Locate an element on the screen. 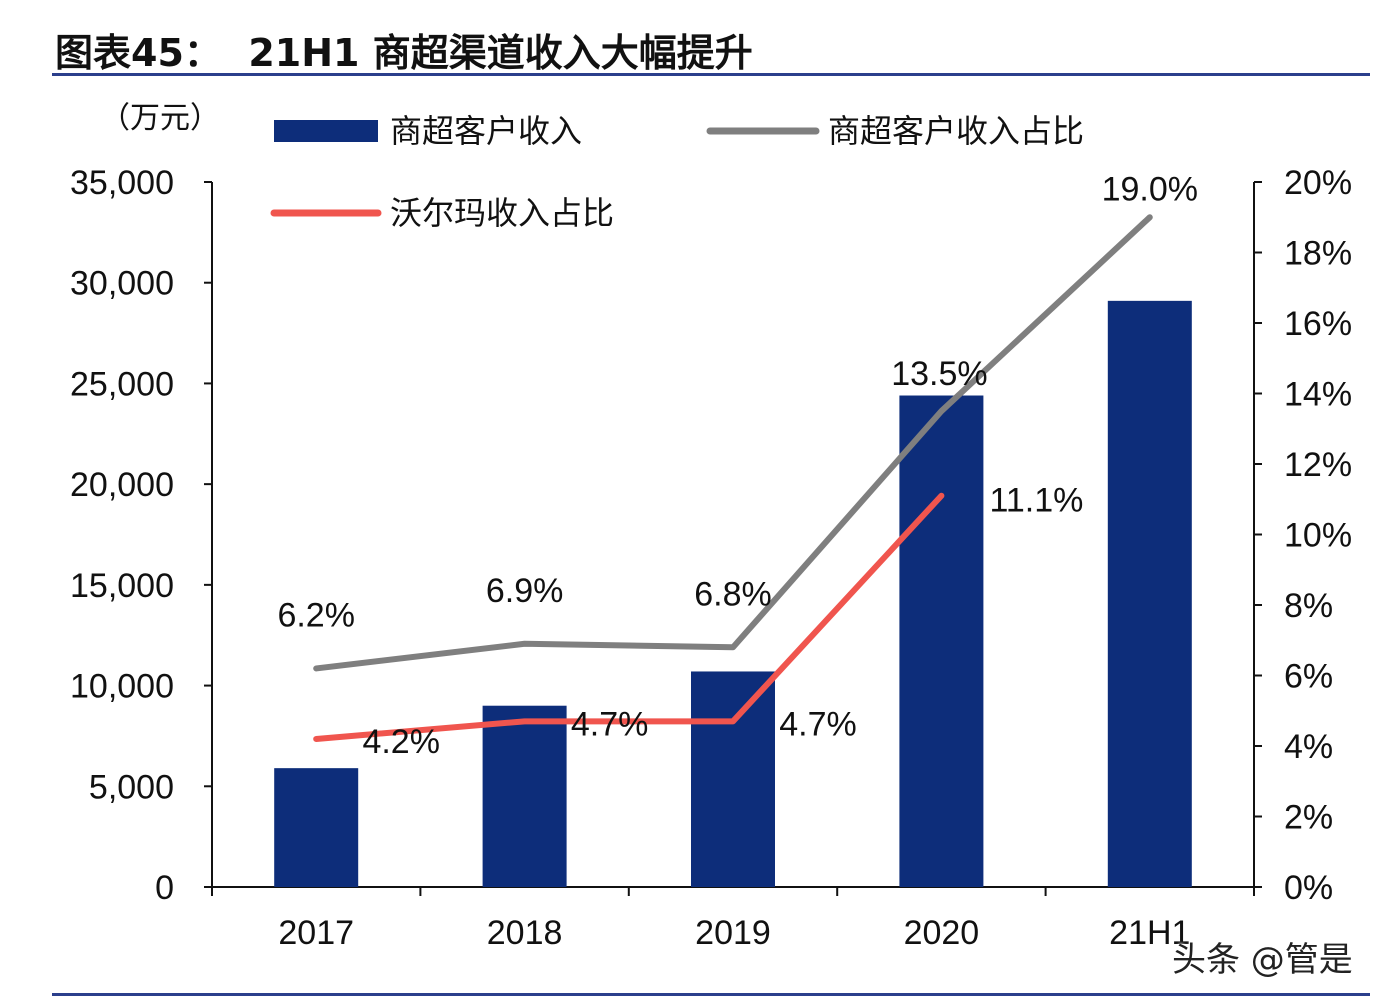 This screenshot has height=1002, width=1390. legend-swatch-revenue is located at coordinates (326, 131).